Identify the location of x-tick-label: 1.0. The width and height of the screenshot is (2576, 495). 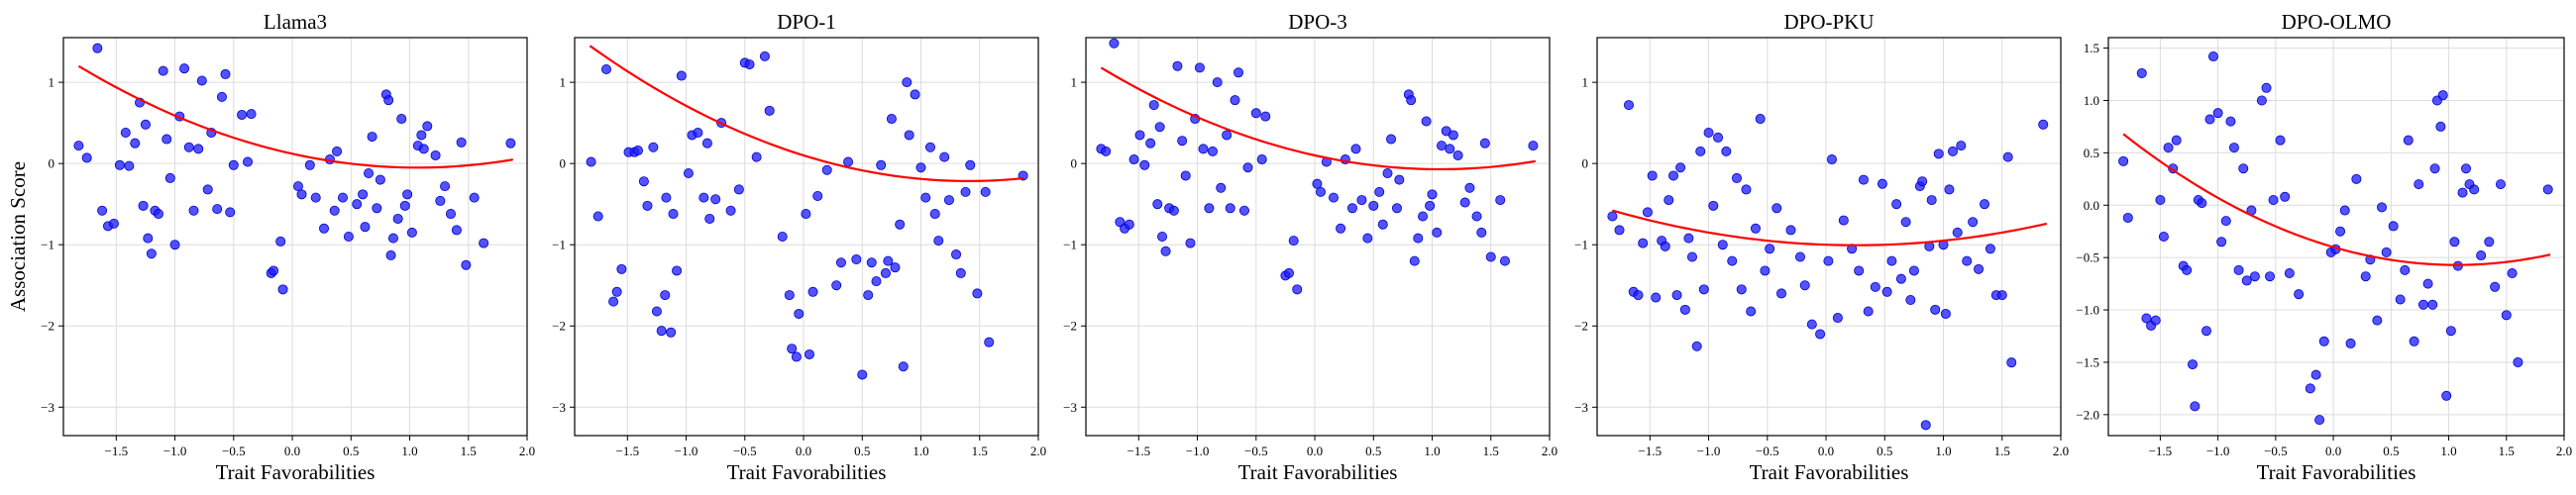
(920, 451).